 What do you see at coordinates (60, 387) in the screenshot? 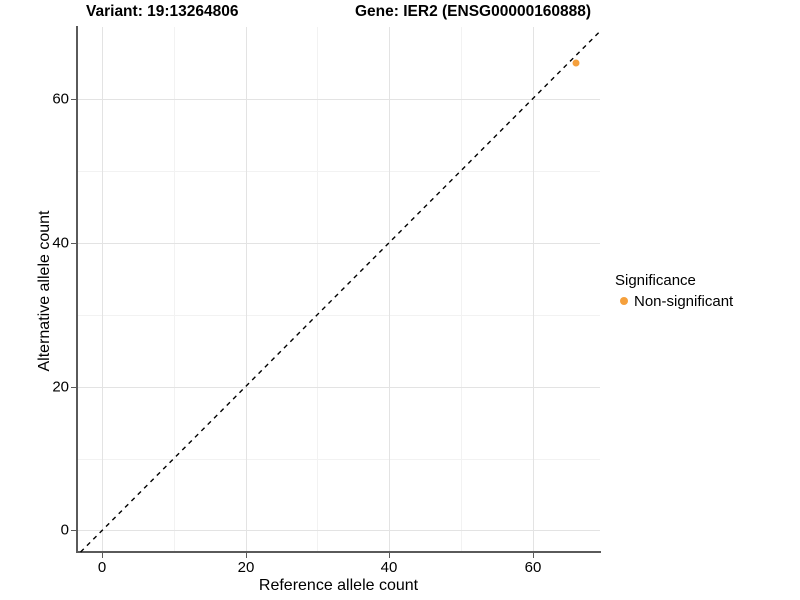
I see `y-tick-label: 20` at bounding box center [60, 387].